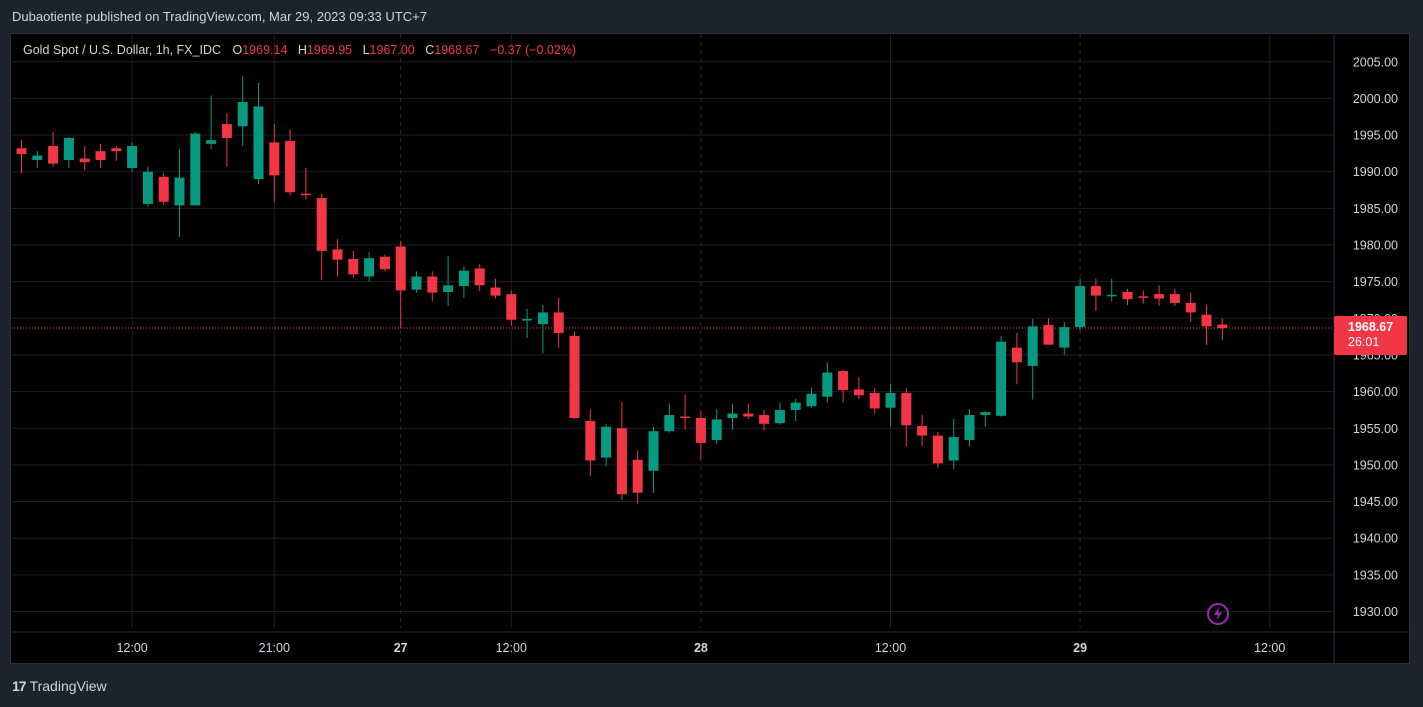  Describe the element at coordinates (1375, 392) in the screenshot. I see `y-tick-label: 1960.00` at that location.